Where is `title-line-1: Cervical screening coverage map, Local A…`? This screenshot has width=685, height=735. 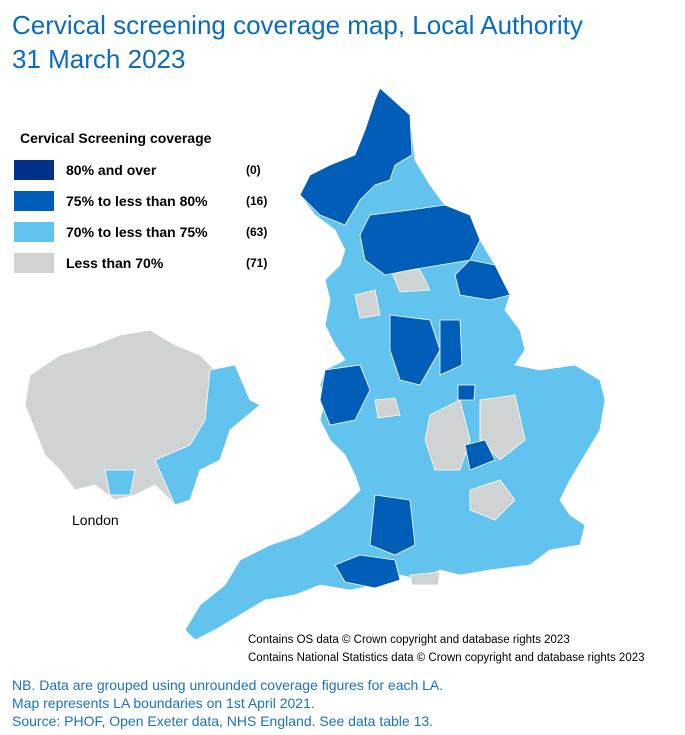
title-line-1: Cervical screening coverage map, Local A… is located at coordinates (297, 25).